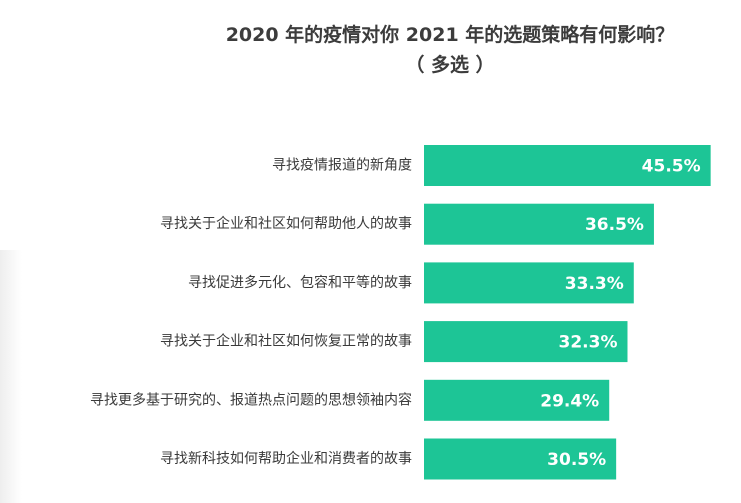  Describe the element at coordinates (450, 35) in the screenshot. I see `chart-title: 2020 年的疫情对你 2021 年的选题策略有何影响？` at that location.